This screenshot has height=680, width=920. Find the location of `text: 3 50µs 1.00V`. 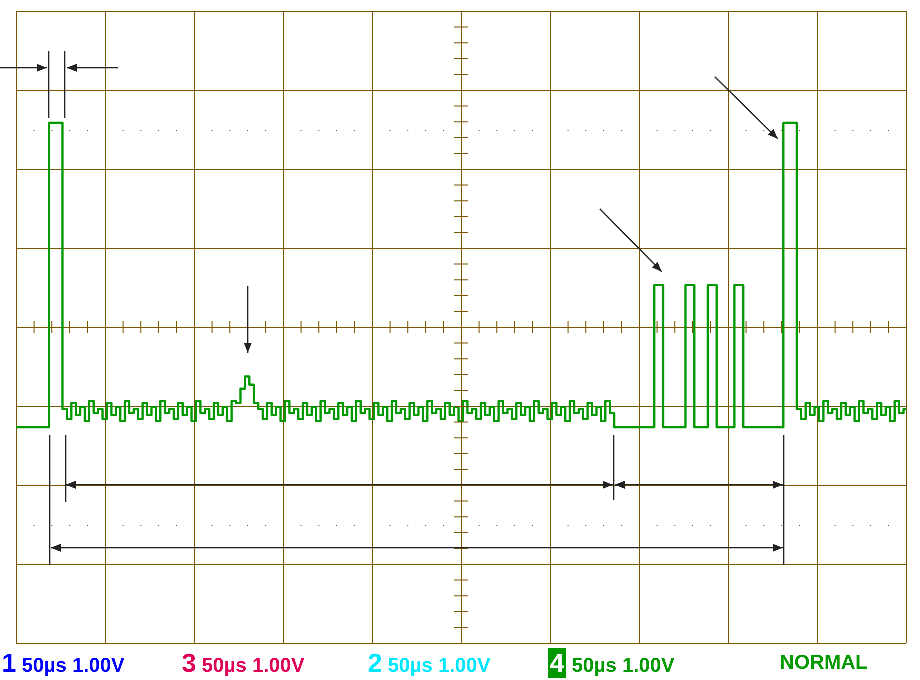

text: 3 50µs 1.00V is located at coordinates (243, 663).